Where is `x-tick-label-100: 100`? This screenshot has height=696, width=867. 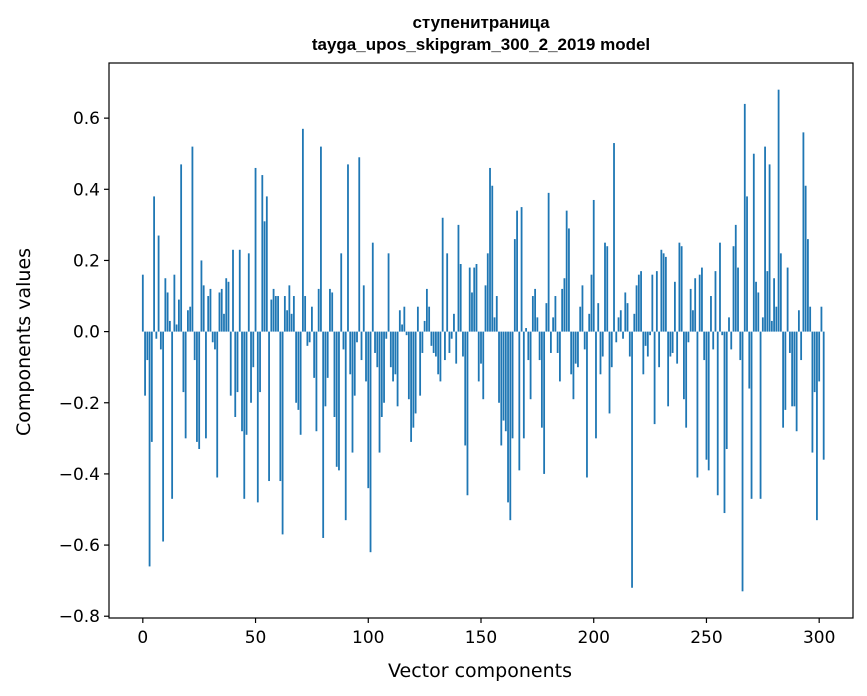 x-tick-label-100: 100 is located at coordinates (368, 638).